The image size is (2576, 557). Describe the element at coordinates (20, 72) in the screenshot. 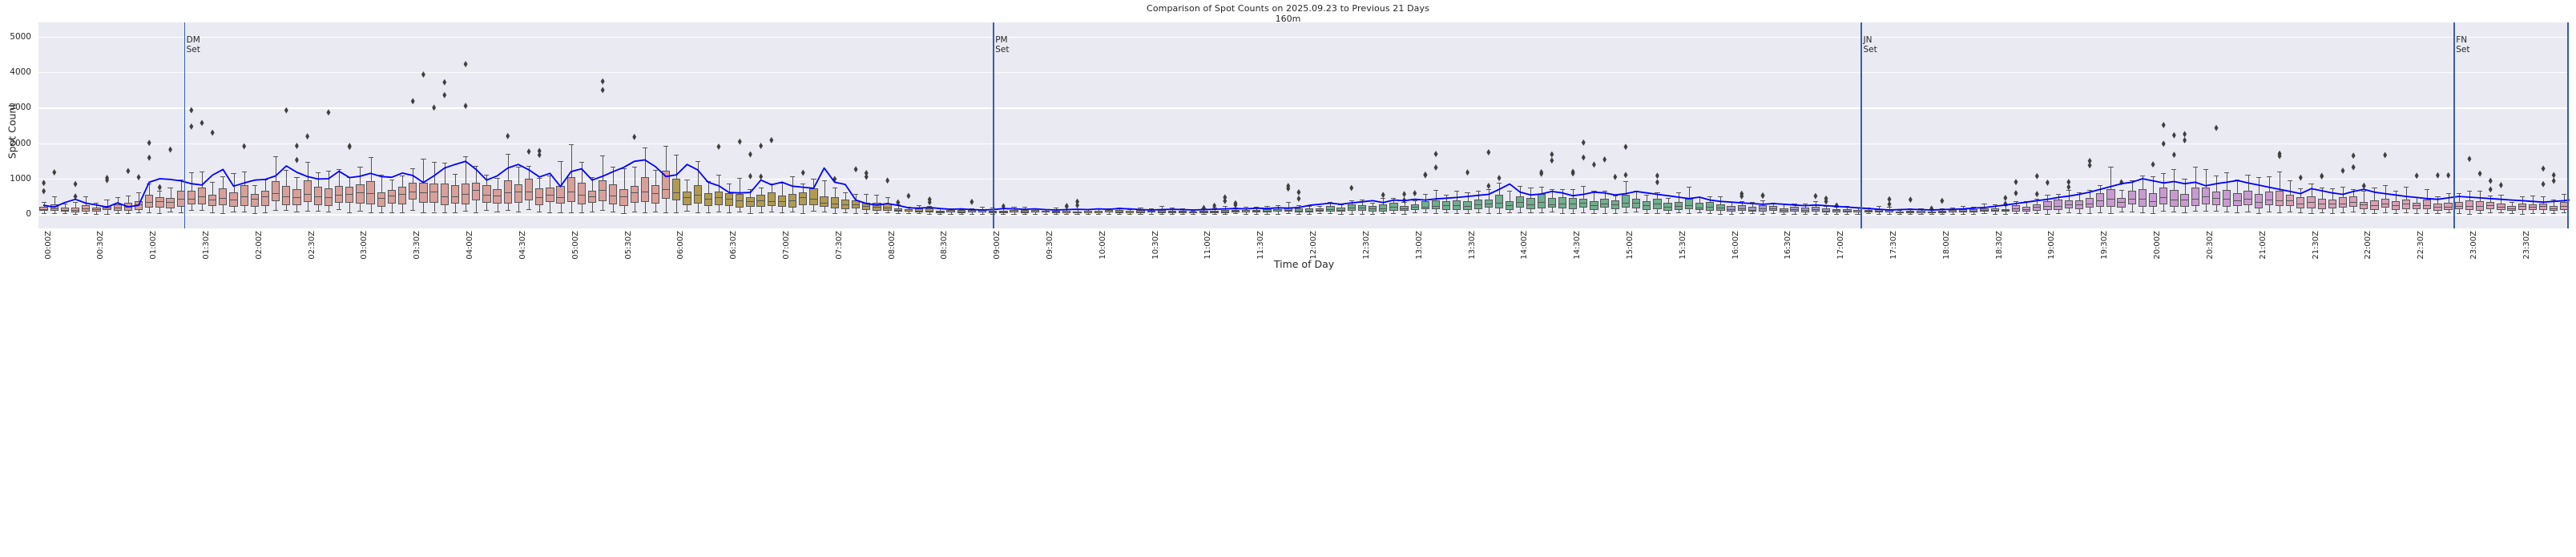

I see `y-tick-label: 4000` at that location.